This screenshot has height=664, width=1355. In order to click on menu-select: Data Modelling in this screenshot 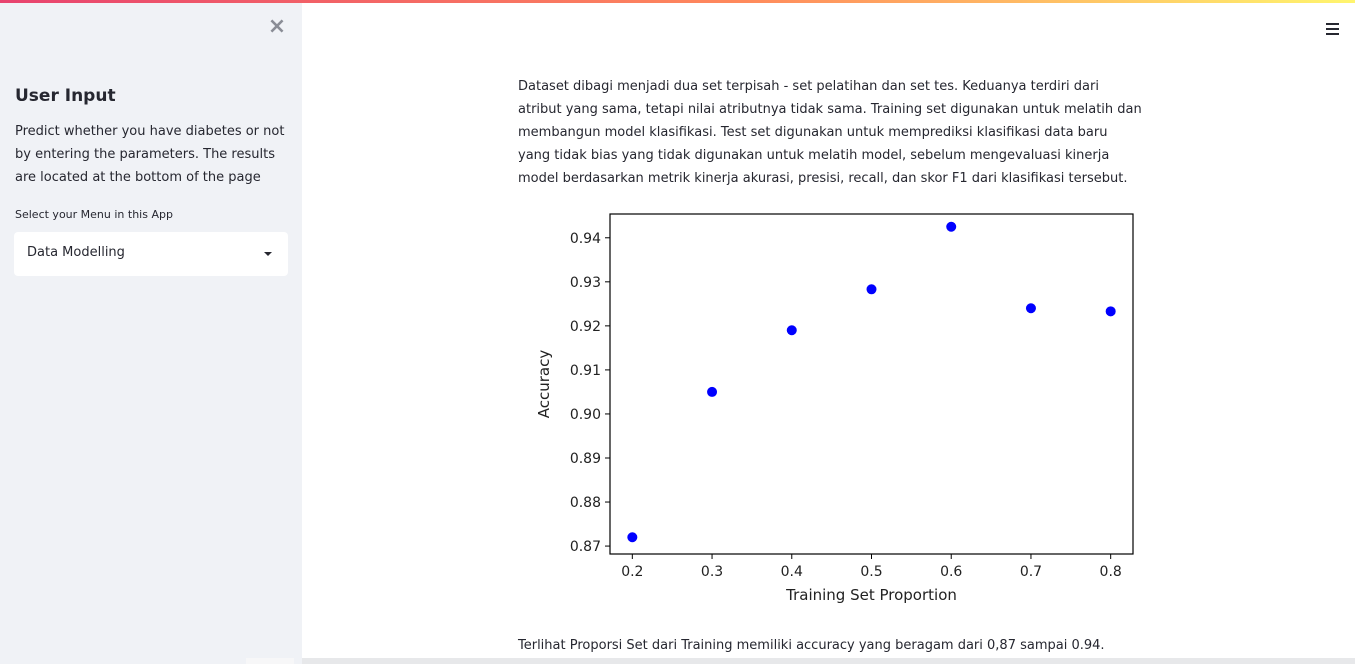, I will do `click(151, 254)`.